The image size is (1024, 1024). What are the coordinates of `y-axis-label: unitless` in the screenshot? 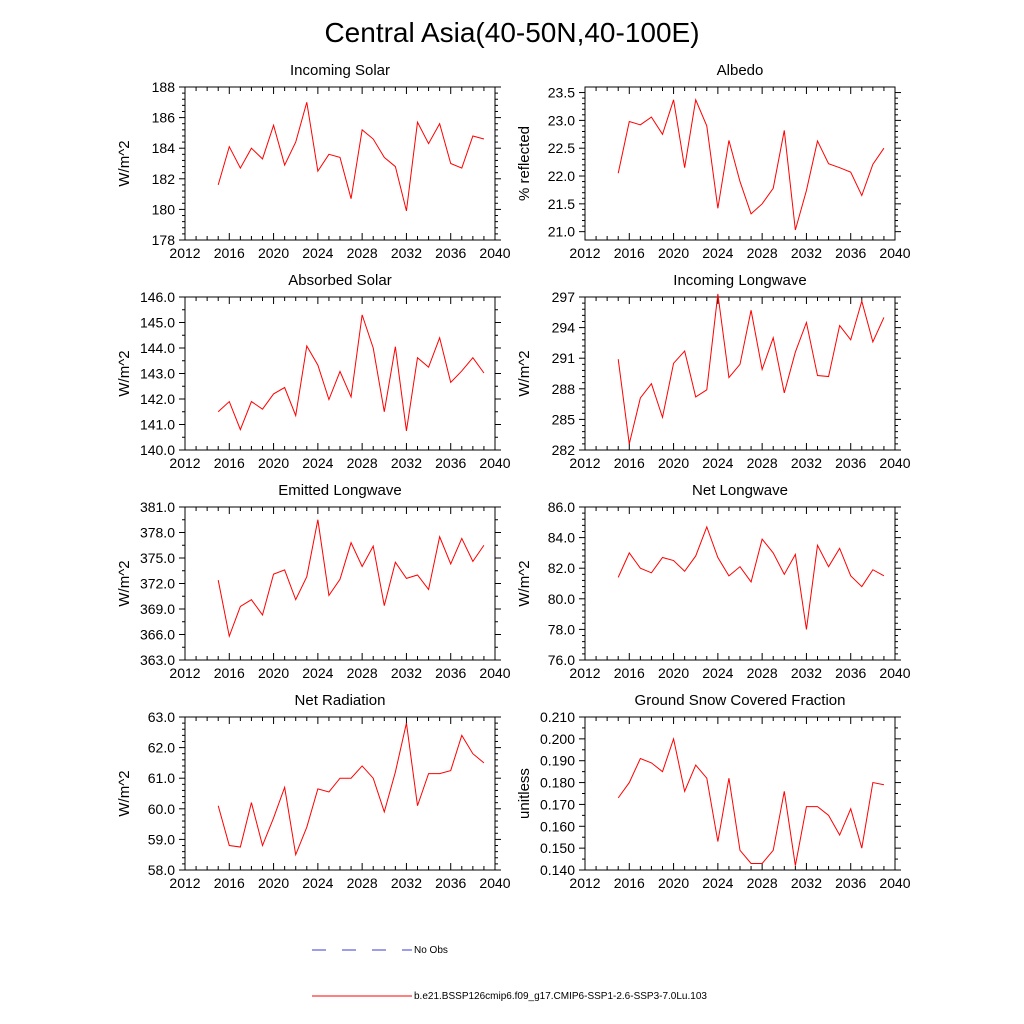 It's located at (524, 793).